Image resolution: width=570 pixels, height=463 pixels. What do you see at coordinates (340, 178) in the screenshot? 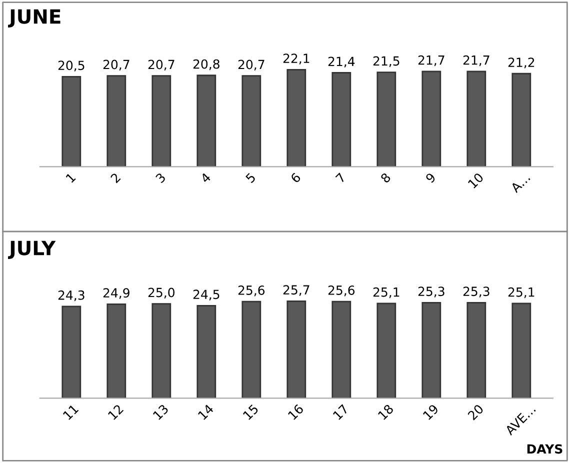
I see `x-tick-label: 7` at bounding box center [340, 178].